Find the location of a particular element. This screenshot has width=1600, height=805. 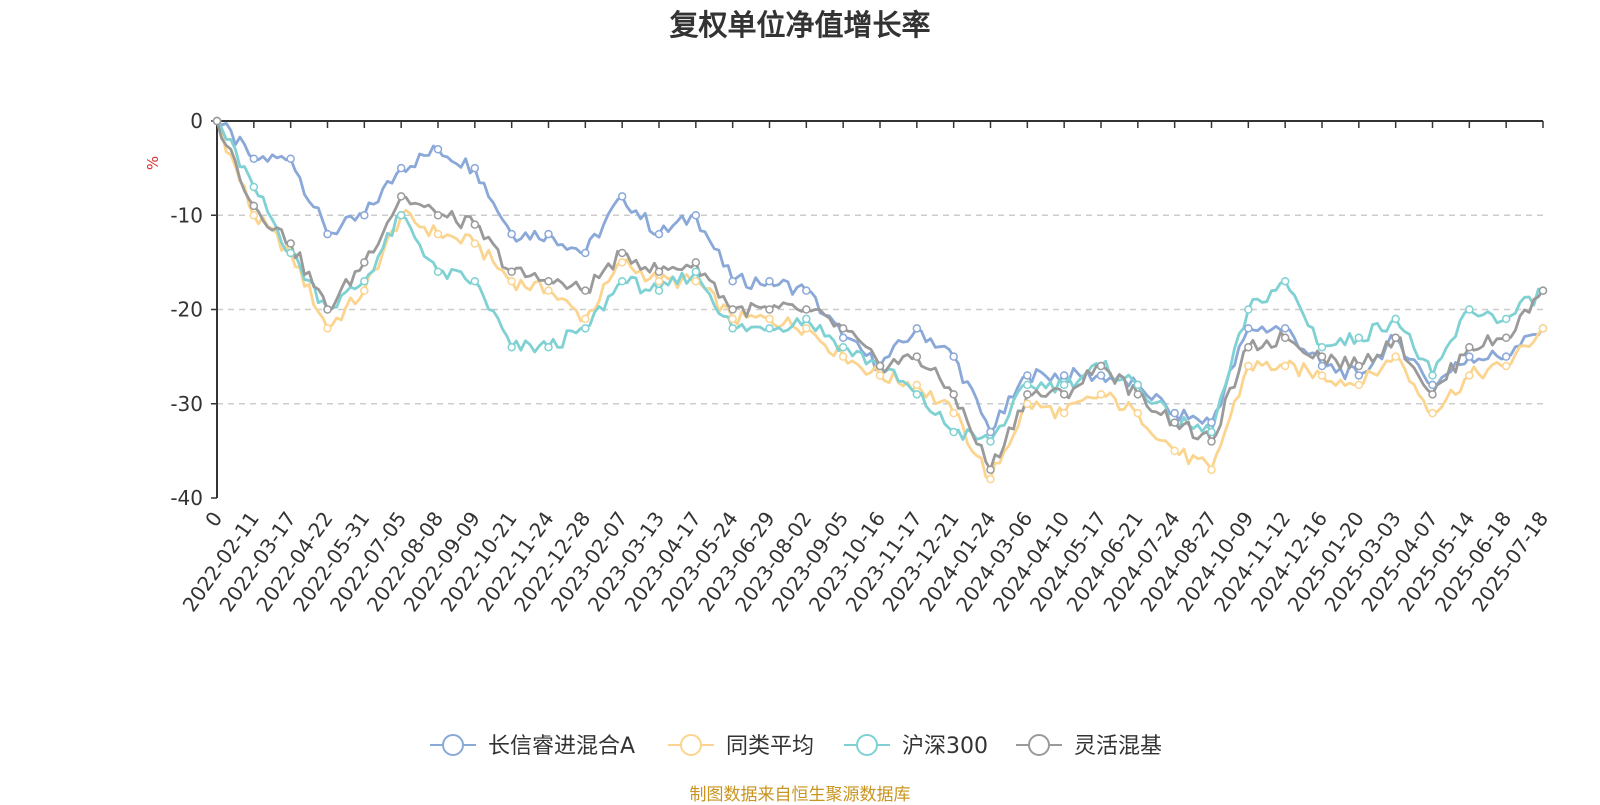

legend: 长信睿进混合A 同类平均 沪深300 灵活混基 is located at coordinates (796, 746).